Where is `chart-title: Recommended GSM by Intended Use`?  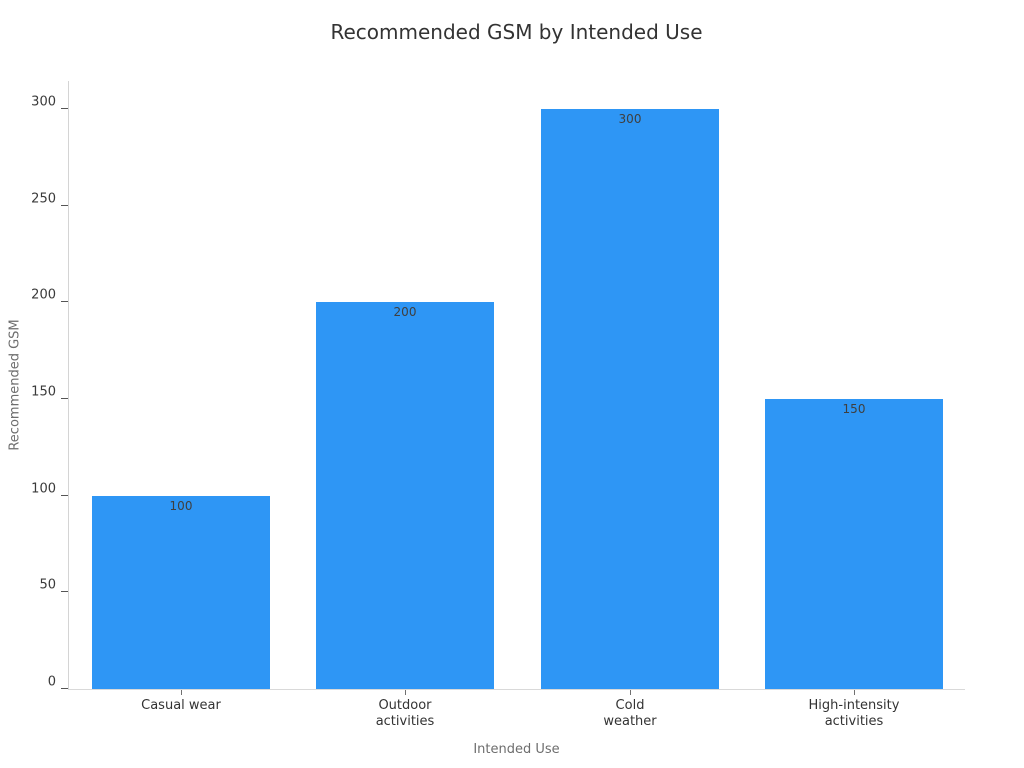
chart-title: Recommended GSM by Intended Use is located at coordinates (516, 32).